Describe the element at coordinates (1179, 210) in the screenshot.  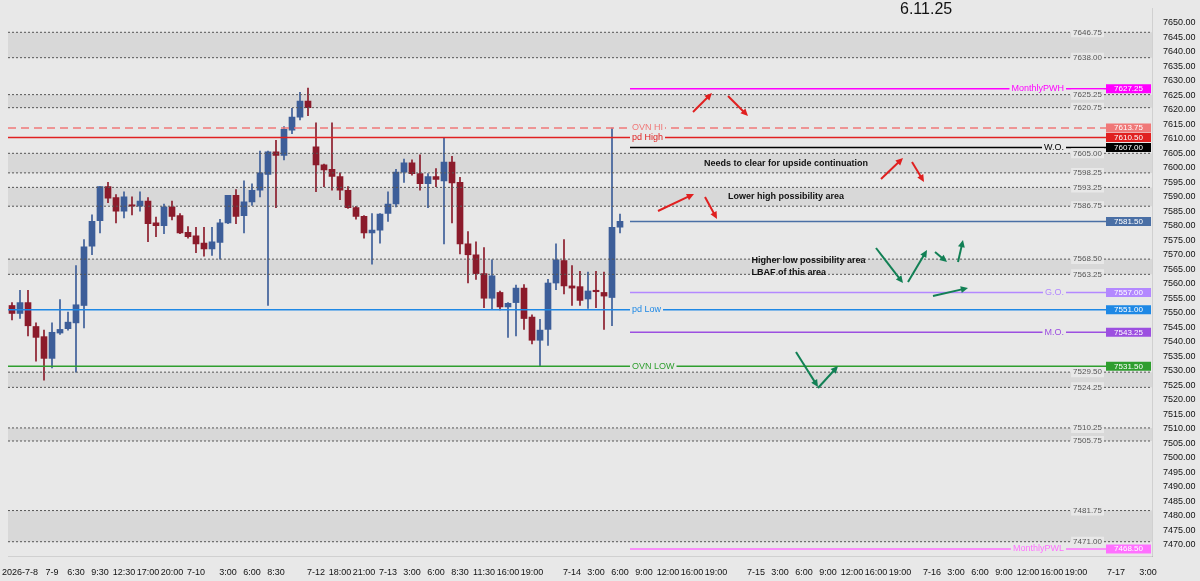
I see `y-tick-label: 7585.00` at that location.